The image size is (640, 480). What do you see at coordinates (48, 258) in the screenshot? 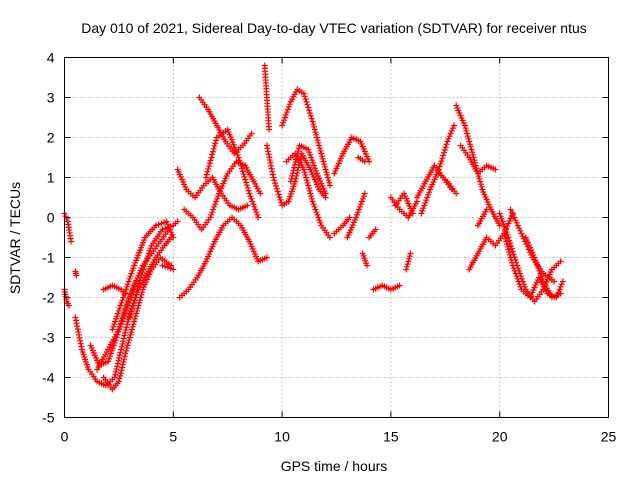
I see `y-tick-label: -1` at bounding box center [48, 258].